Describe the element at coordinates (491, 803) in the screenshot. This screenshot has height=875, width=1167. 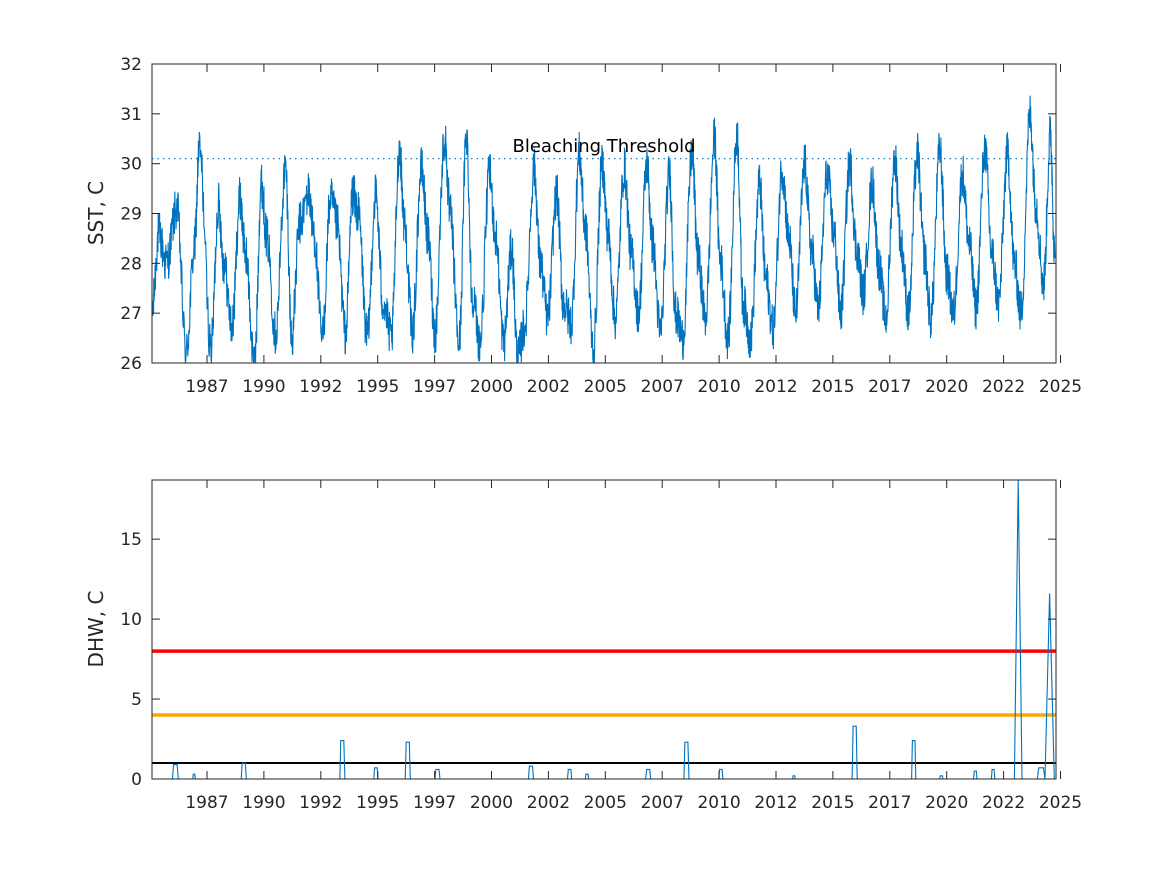
I see `dhw-x-tick-label: 2000` at that location.